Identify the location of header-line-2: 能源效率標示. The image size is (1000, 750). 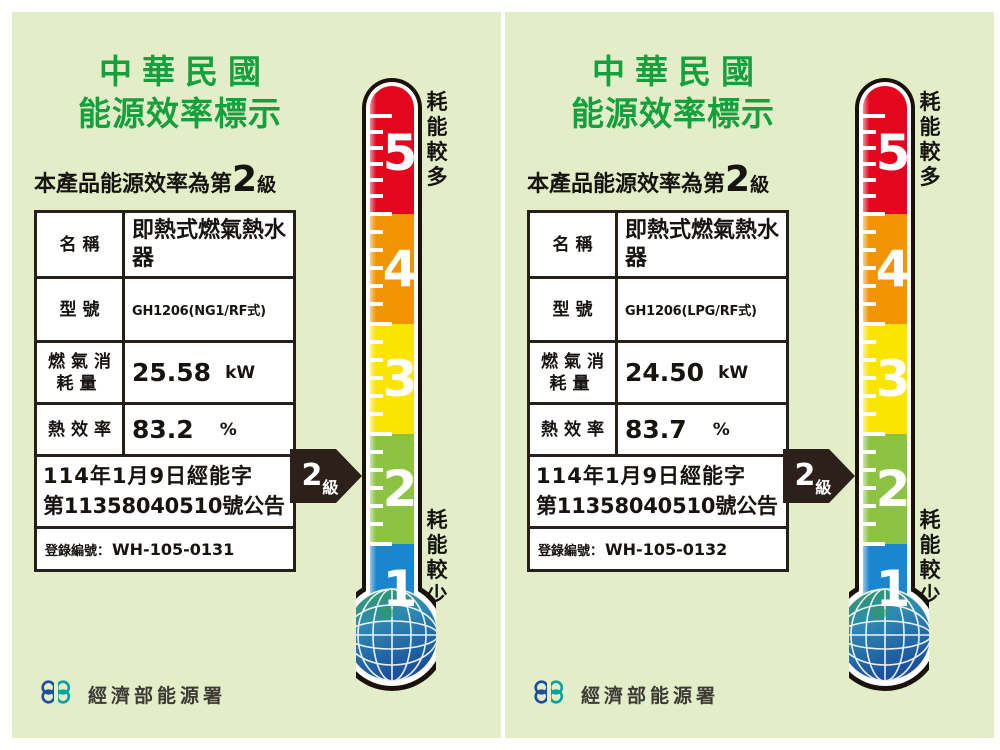
(180, 113).